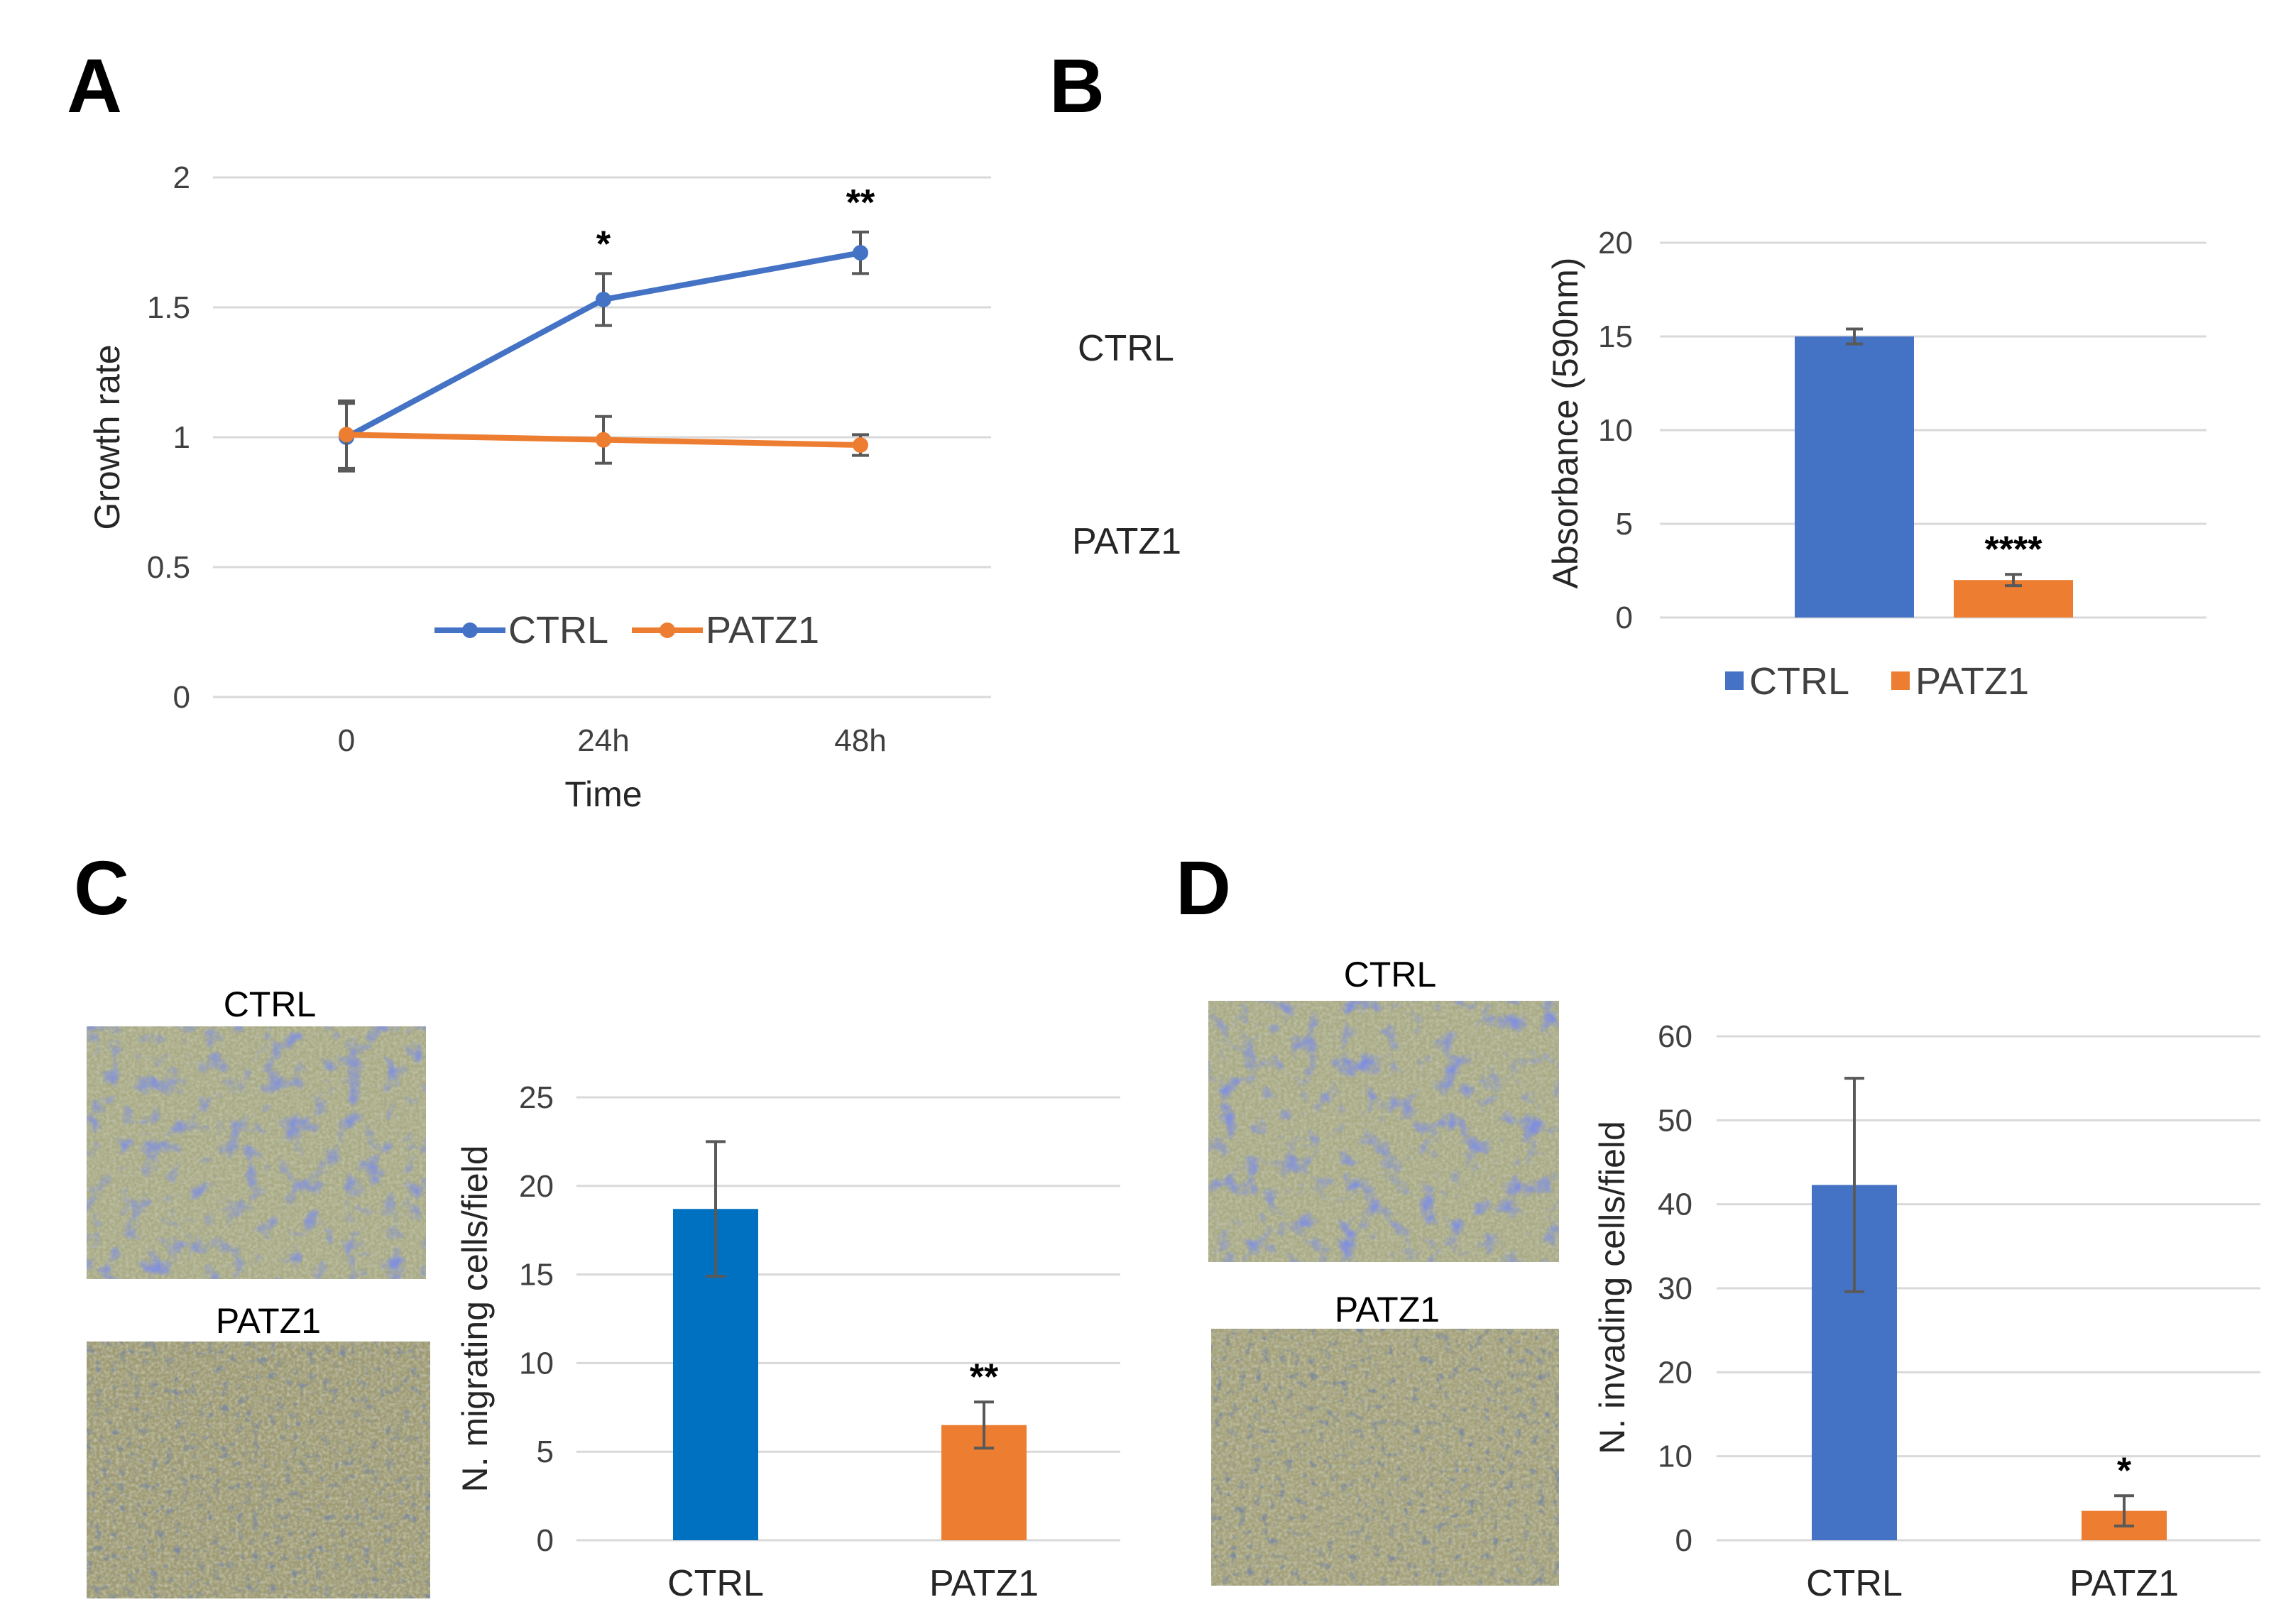 The width and height of the screenshot is (2286, 1624). I want to click on series-group, so click(603, 351).